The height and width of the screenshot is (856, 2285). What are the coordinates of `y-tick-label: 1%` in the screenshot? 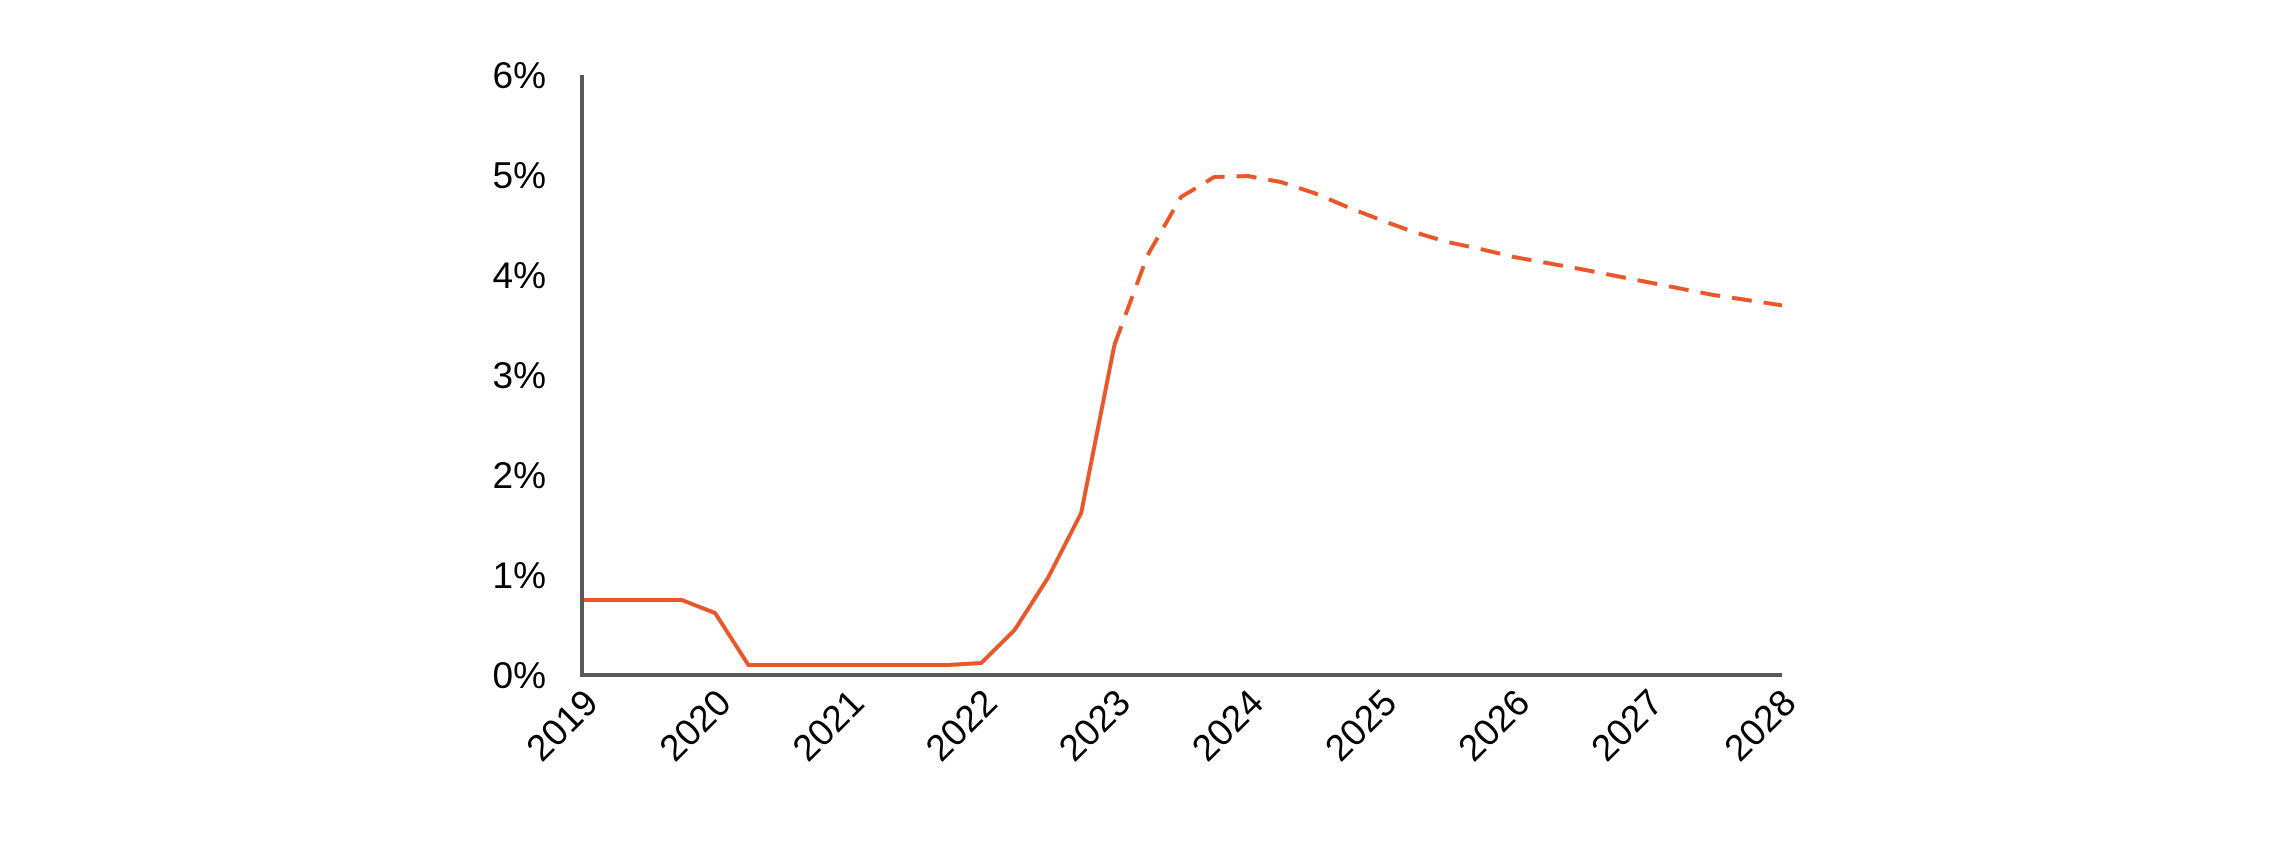 It's located at (519, 575).